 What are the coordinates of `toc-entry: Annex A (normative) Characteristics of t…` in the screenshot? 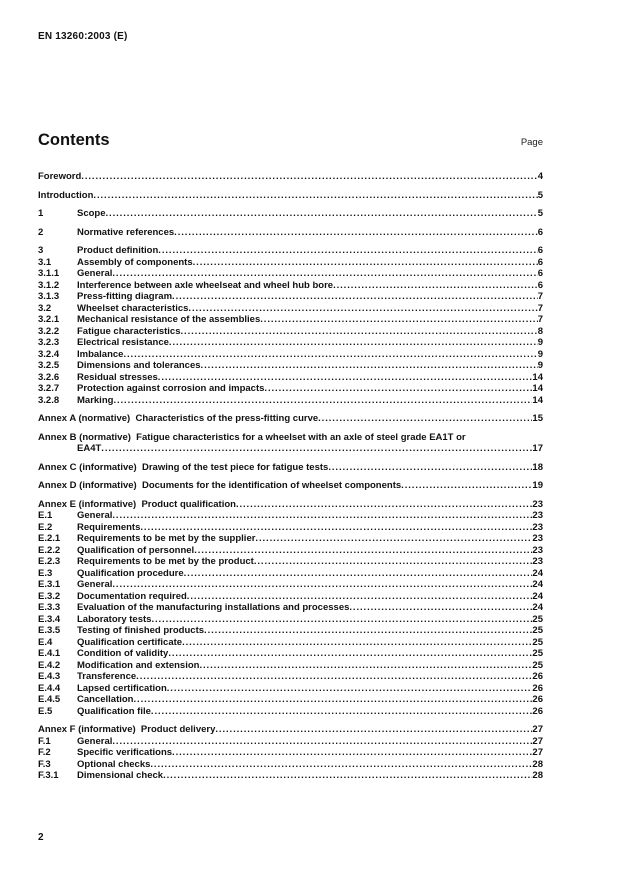 It's located at (290, 419).